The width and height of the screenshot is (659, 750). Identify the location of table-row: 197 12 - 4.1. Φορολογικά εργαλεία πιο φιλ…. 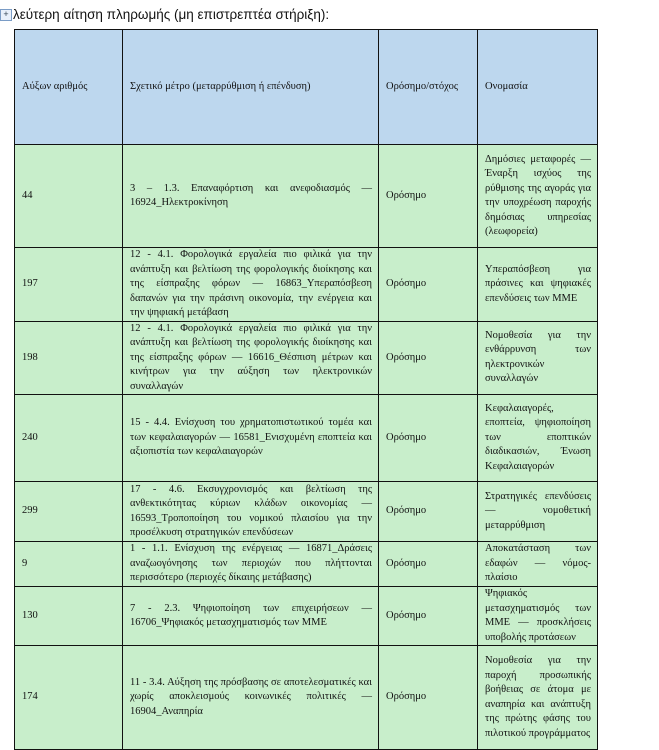
(306, 284).